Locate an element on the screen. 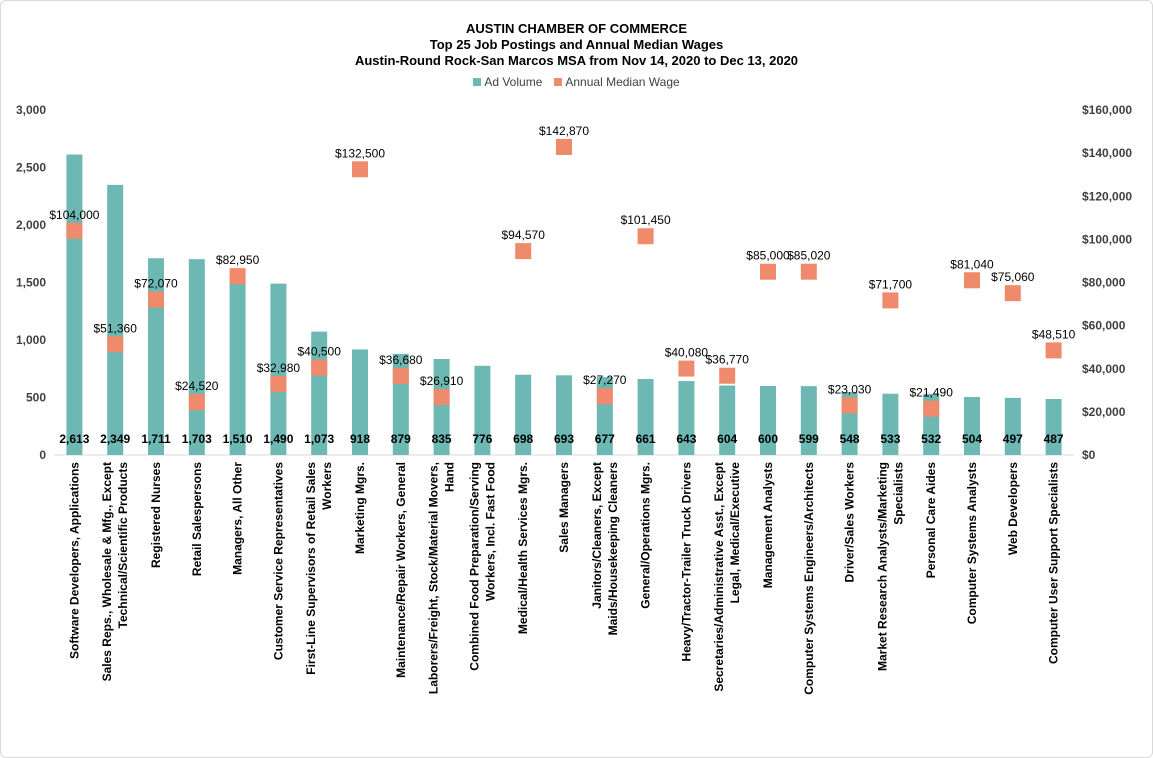  right-axis-tick-label: $120,000 is located at coordinates (1107, 196).